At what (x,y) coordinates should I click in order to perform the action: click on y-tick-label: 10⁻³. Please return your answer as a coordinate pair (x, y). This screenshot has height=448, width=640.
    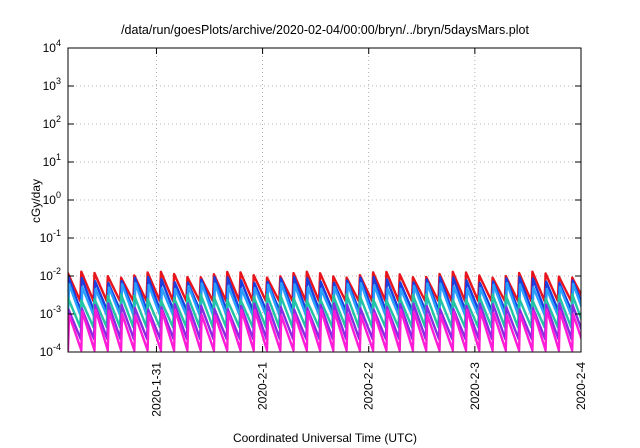
    Looking at the image, I should click on (50, 312).